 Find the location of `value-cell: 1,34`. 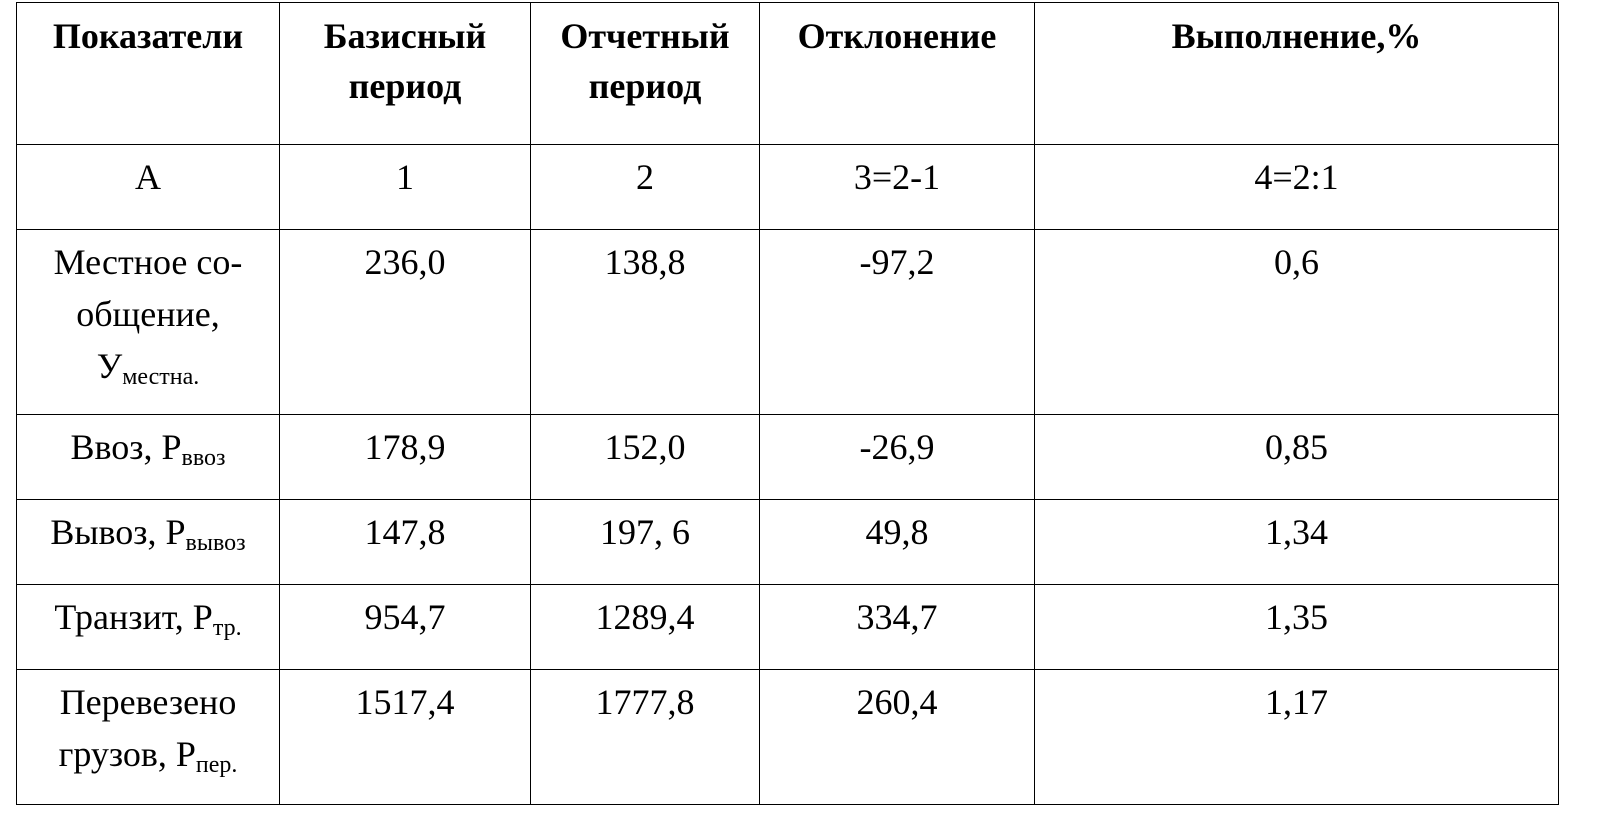

value-cell: 1,34 is located at coordinates (1296, 542).